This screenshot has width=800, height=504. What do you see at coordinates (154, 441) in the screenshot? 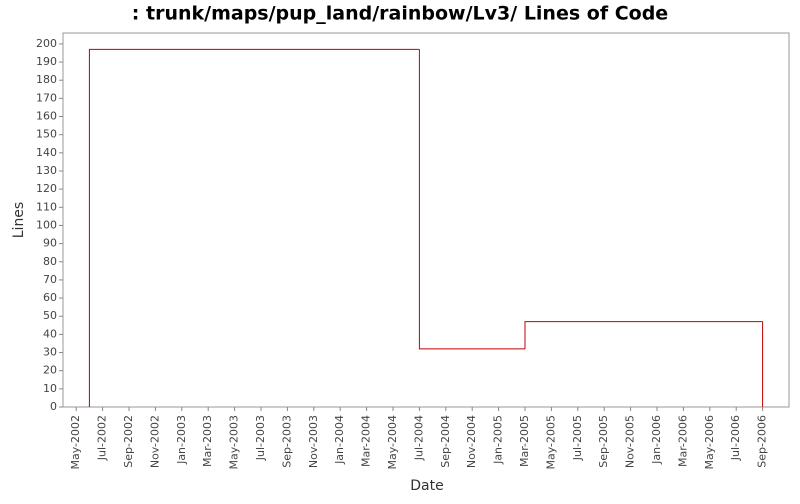
I see `x-tick-label: Nov-2002` at bounding box center [154, 441].